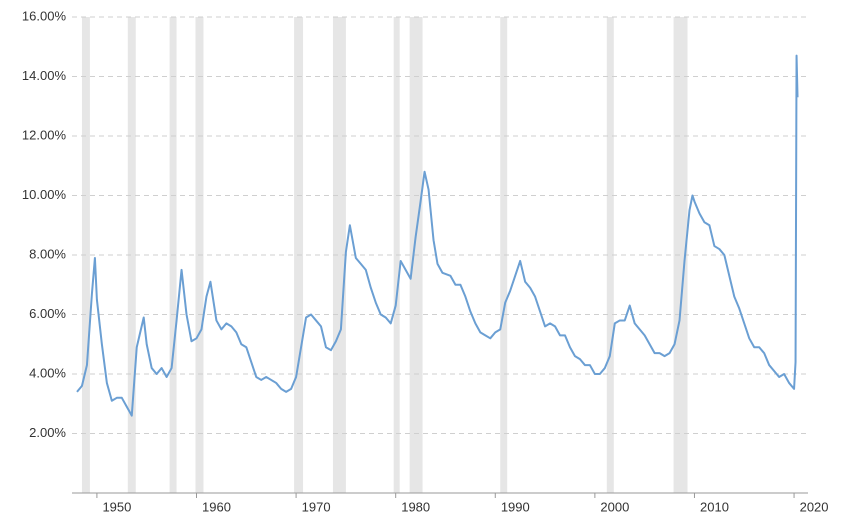  Describe the element at coordinates (47, 372) in the screenshot. I see `y-tick-label: 4.00%` at that location.